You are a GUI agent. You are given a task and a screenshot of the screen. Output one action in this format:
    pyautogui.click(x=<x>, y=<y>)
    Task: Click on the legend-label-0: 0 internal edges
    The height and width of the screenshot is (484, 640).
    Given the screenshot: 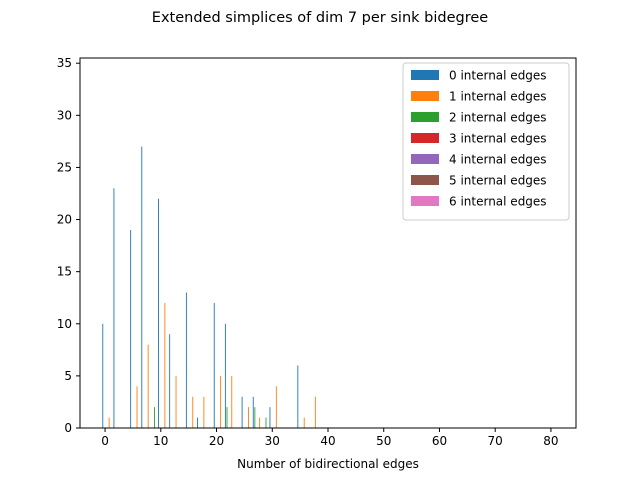 What is the action you would take?
    pyautogui.click(x=498, y=76)
    